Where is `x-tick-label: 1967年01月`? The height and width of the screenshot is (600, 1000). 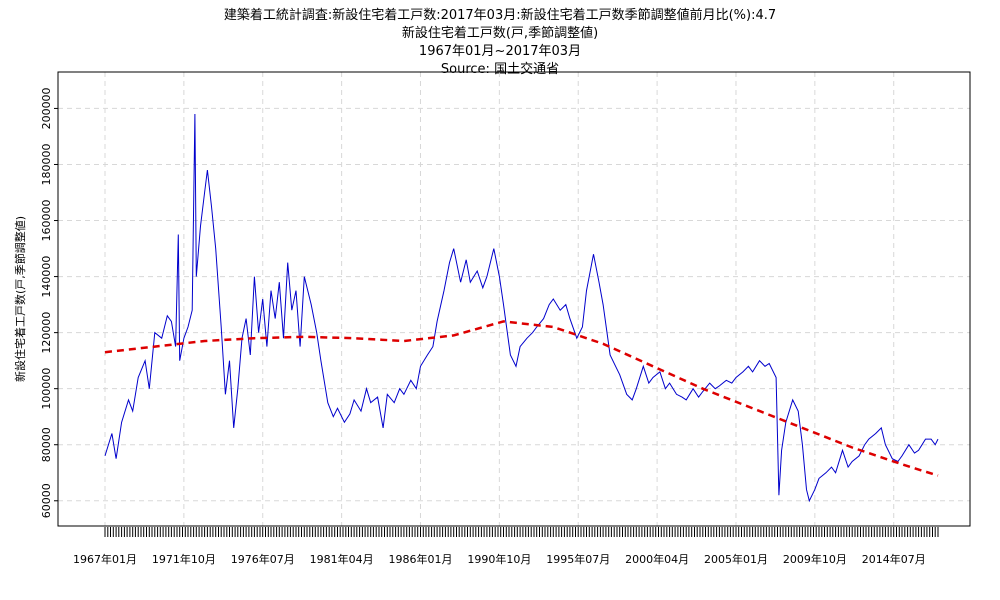 x-tick-label: 1967年01月 is located at coordinates (105, 559).